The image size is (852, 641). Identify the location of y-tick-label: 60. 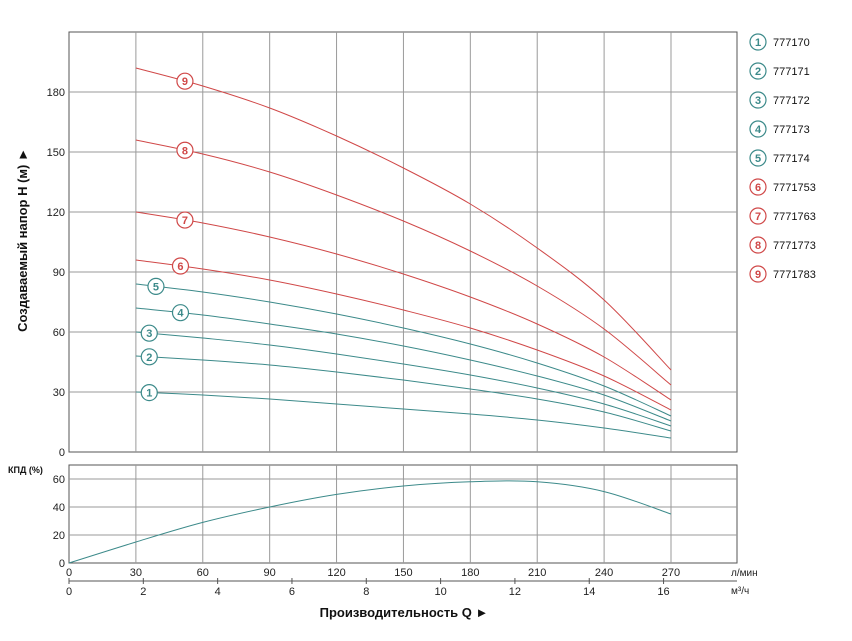
(59, 333).